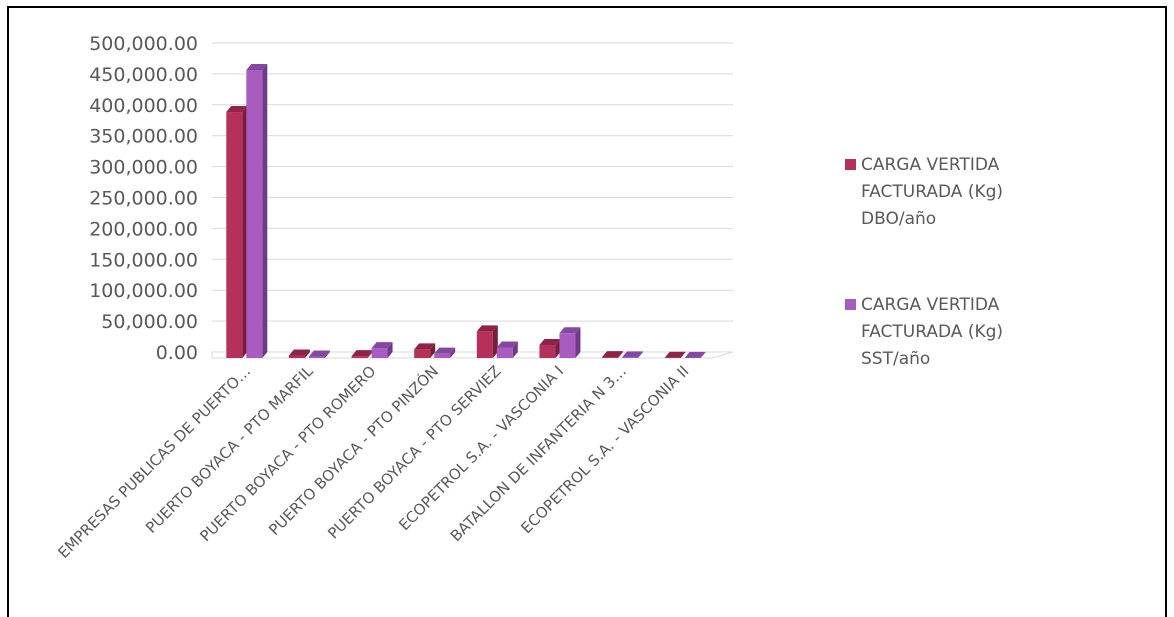 Image resolution: width=1174 pixels, height=617 pixels. What do you see at coordinates (143, 75) in the screenshot?
I see `y-tick-label: 450,000.00` at bounding box center [143, 75].